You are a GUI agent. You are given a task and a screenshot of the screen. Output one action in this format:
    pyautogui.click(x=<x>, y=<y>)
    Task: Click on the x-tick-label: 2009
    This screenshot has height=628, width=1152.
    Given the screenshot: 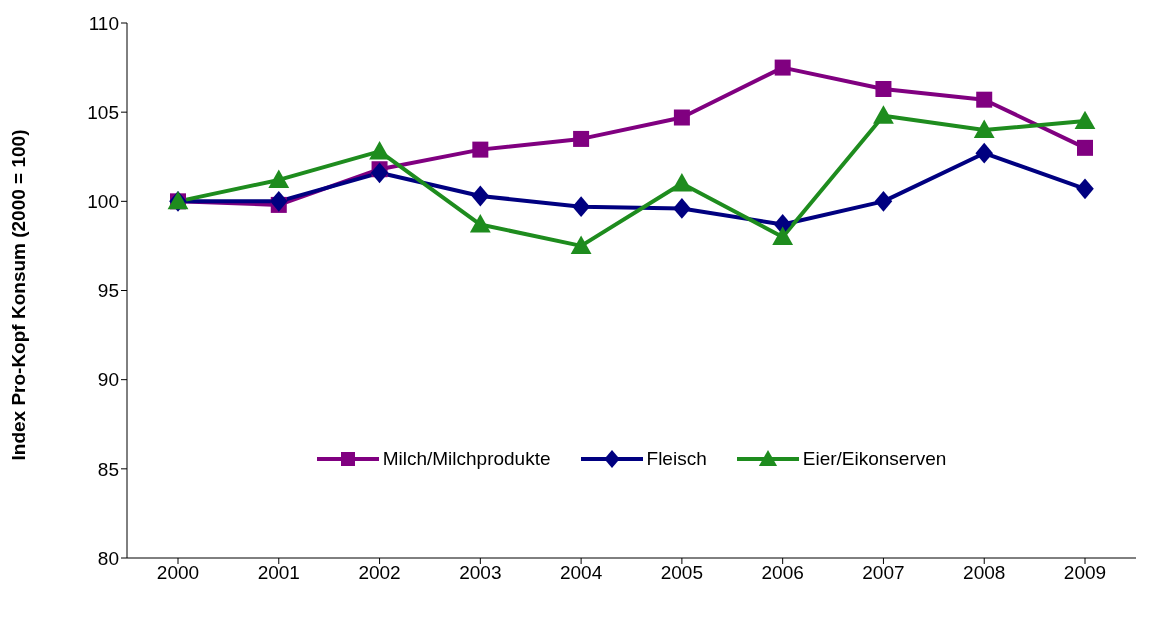 What is the action you would take?
    pyautogui.click(x=1085, y=573)
    